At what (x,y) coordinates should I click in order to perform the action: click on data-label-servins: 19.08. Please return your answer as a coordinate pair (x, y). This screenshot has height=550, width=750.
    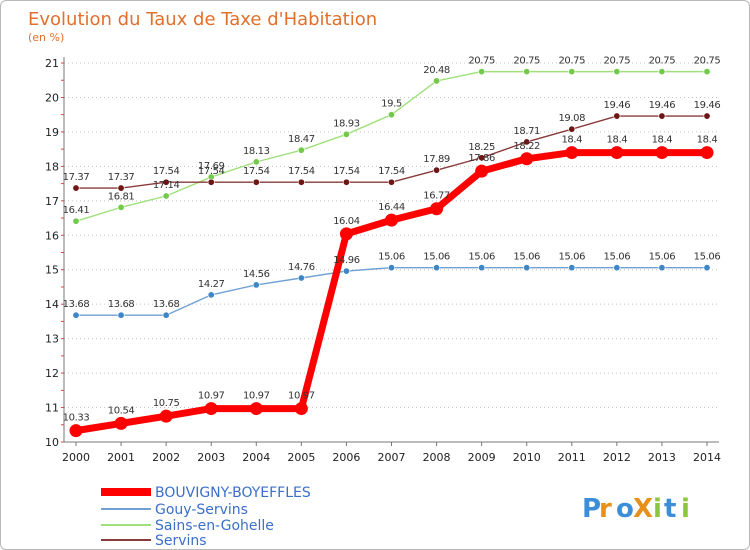
    Looking at the image, I should click on (571, 118).